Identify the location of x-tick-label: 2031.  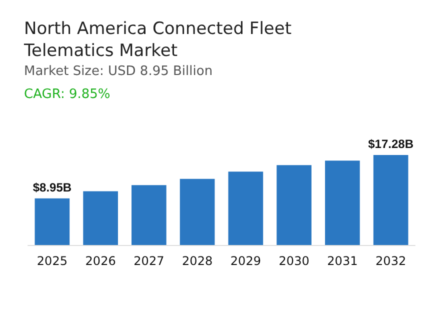
(342, 261).